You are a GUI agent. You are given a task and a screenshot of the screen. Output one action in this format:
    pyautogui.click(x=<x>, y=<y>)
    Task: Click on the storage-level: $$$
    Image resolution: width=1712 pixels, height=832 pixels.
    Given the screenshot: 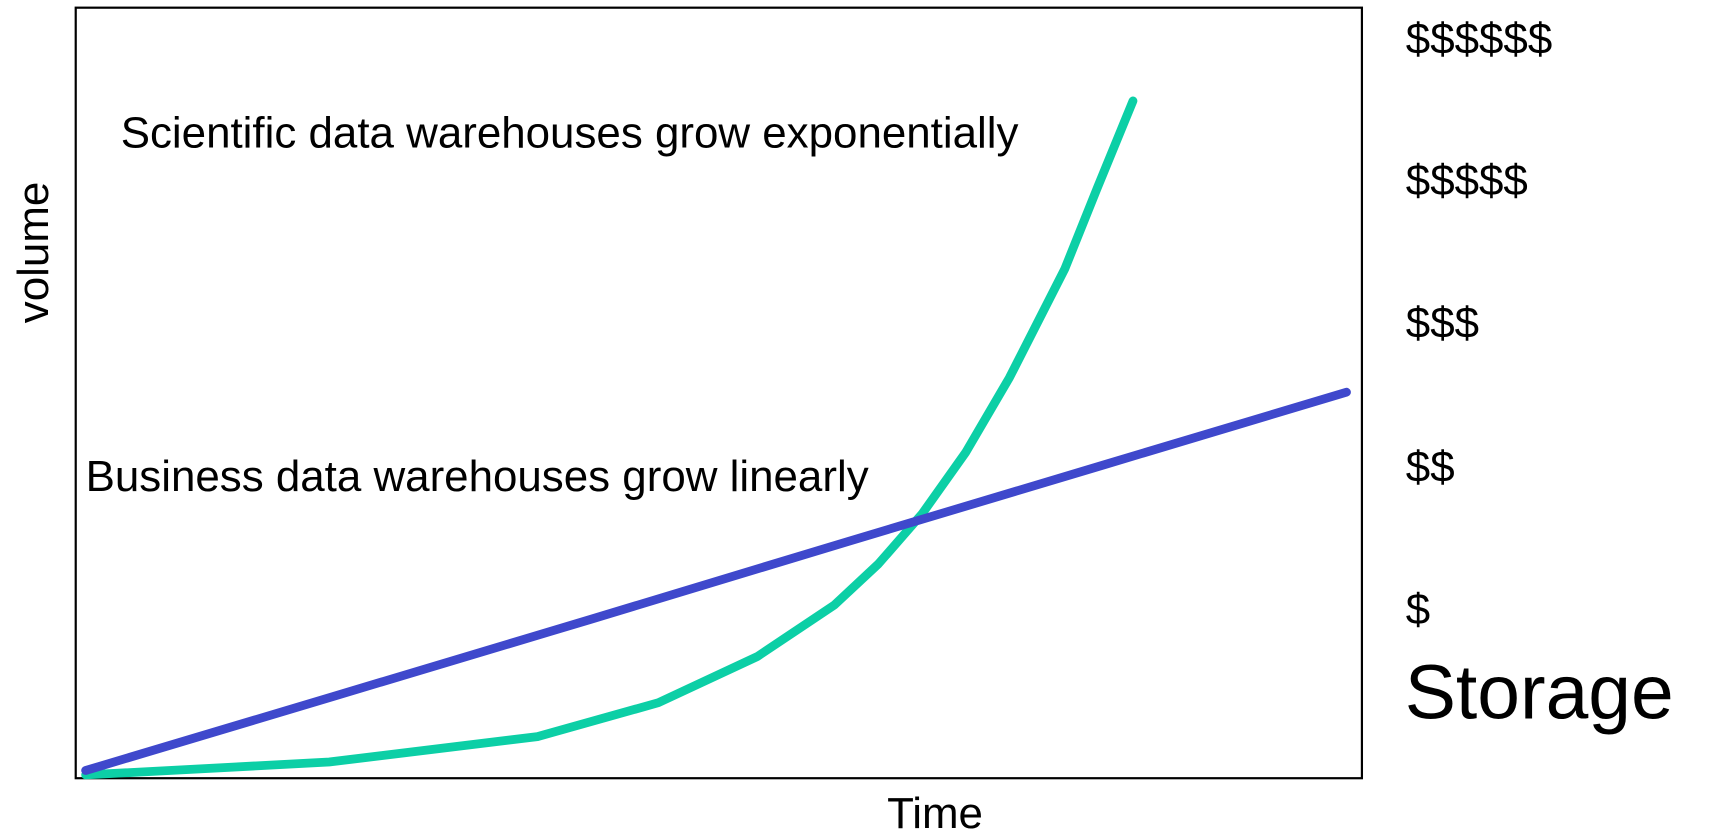 What is the action you would take?
    pyautogui.click(x=1442, y=323)
    